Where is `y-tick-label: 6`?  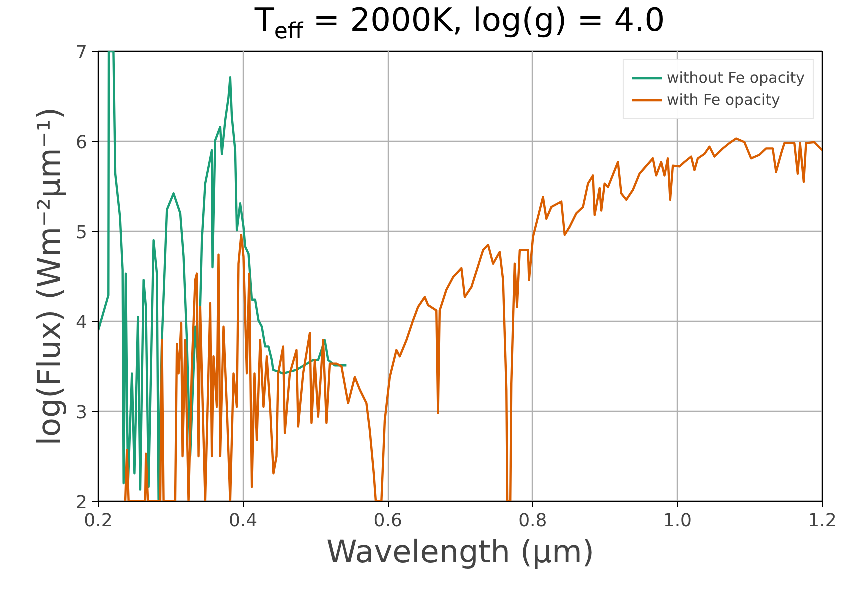 y-tick-label: 6 is located at coordinates (82, 143).